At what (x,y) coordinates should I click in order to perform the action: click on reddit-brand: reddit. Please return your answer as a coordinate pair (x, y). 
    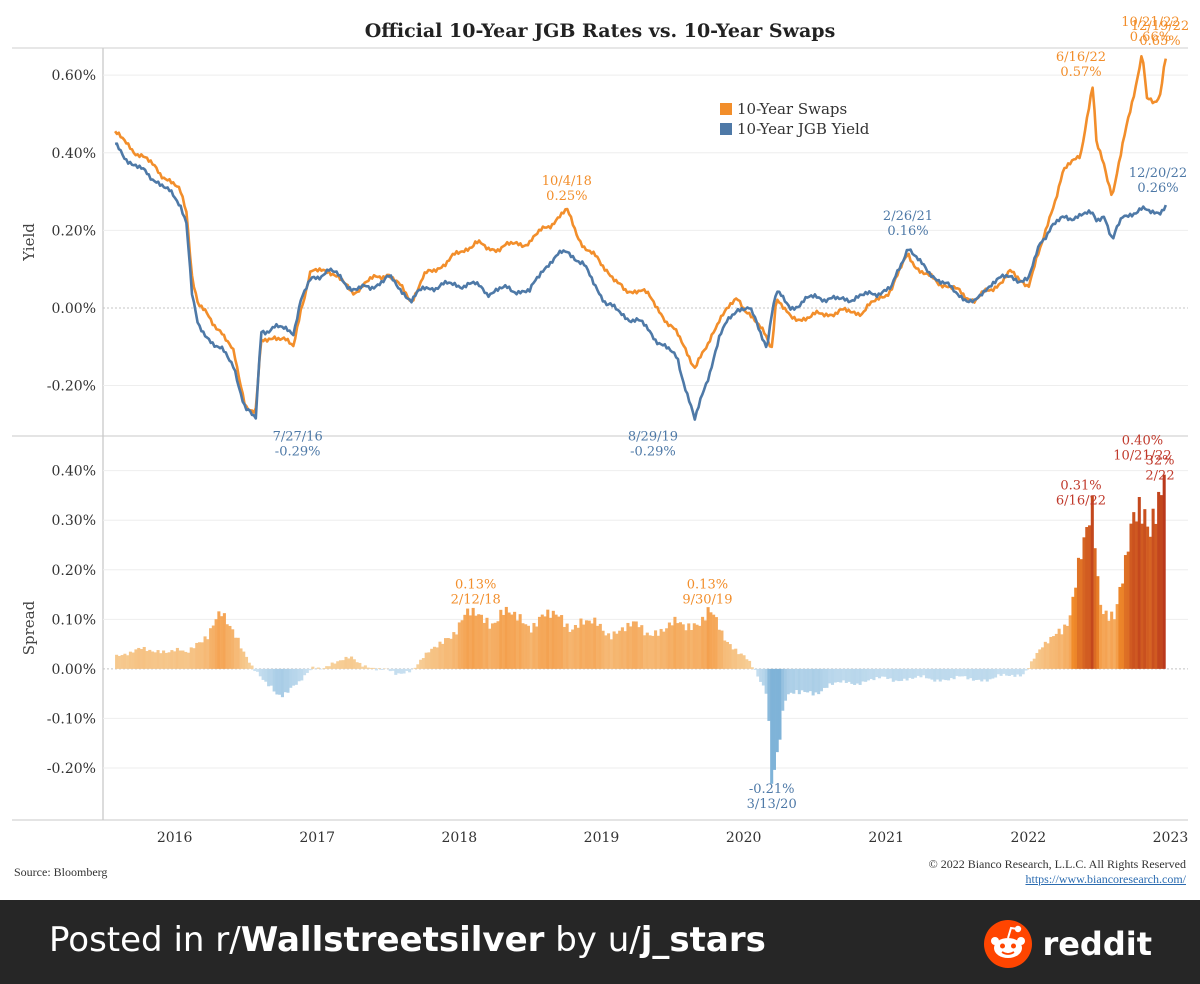
    Looking at the image, I should click on (1068, 944).